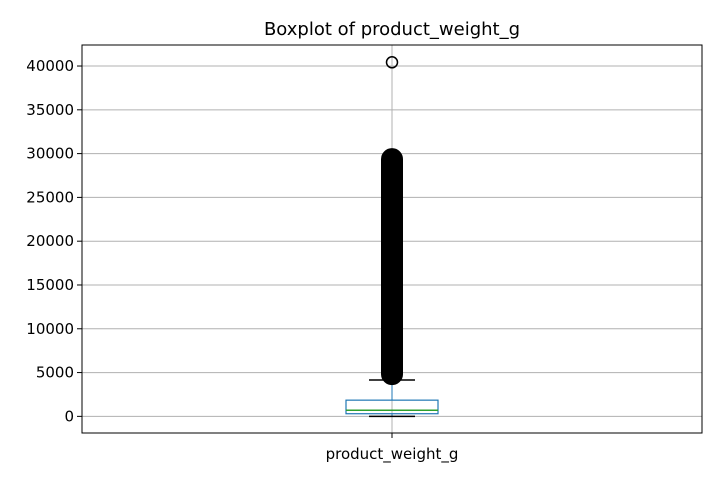 The image size is (720, 480). Describe the element at coordinates (69, 416) in the screenshot. I see `y-tick-label: 0` at that location.